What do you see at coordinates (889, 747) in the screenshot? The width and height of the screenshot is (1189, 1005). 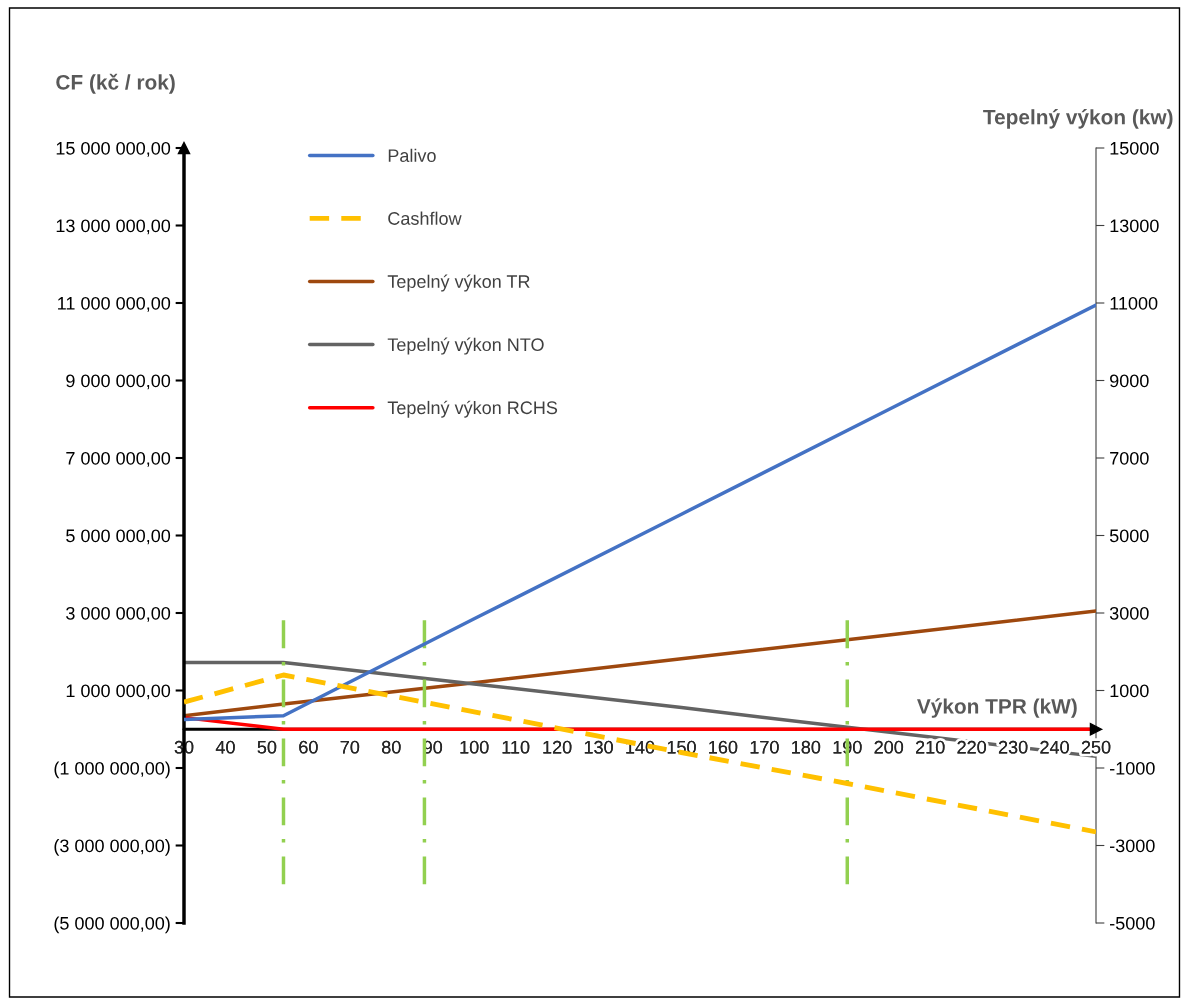 I see `x-tick-label: 200` at bounding box center [889, 747].